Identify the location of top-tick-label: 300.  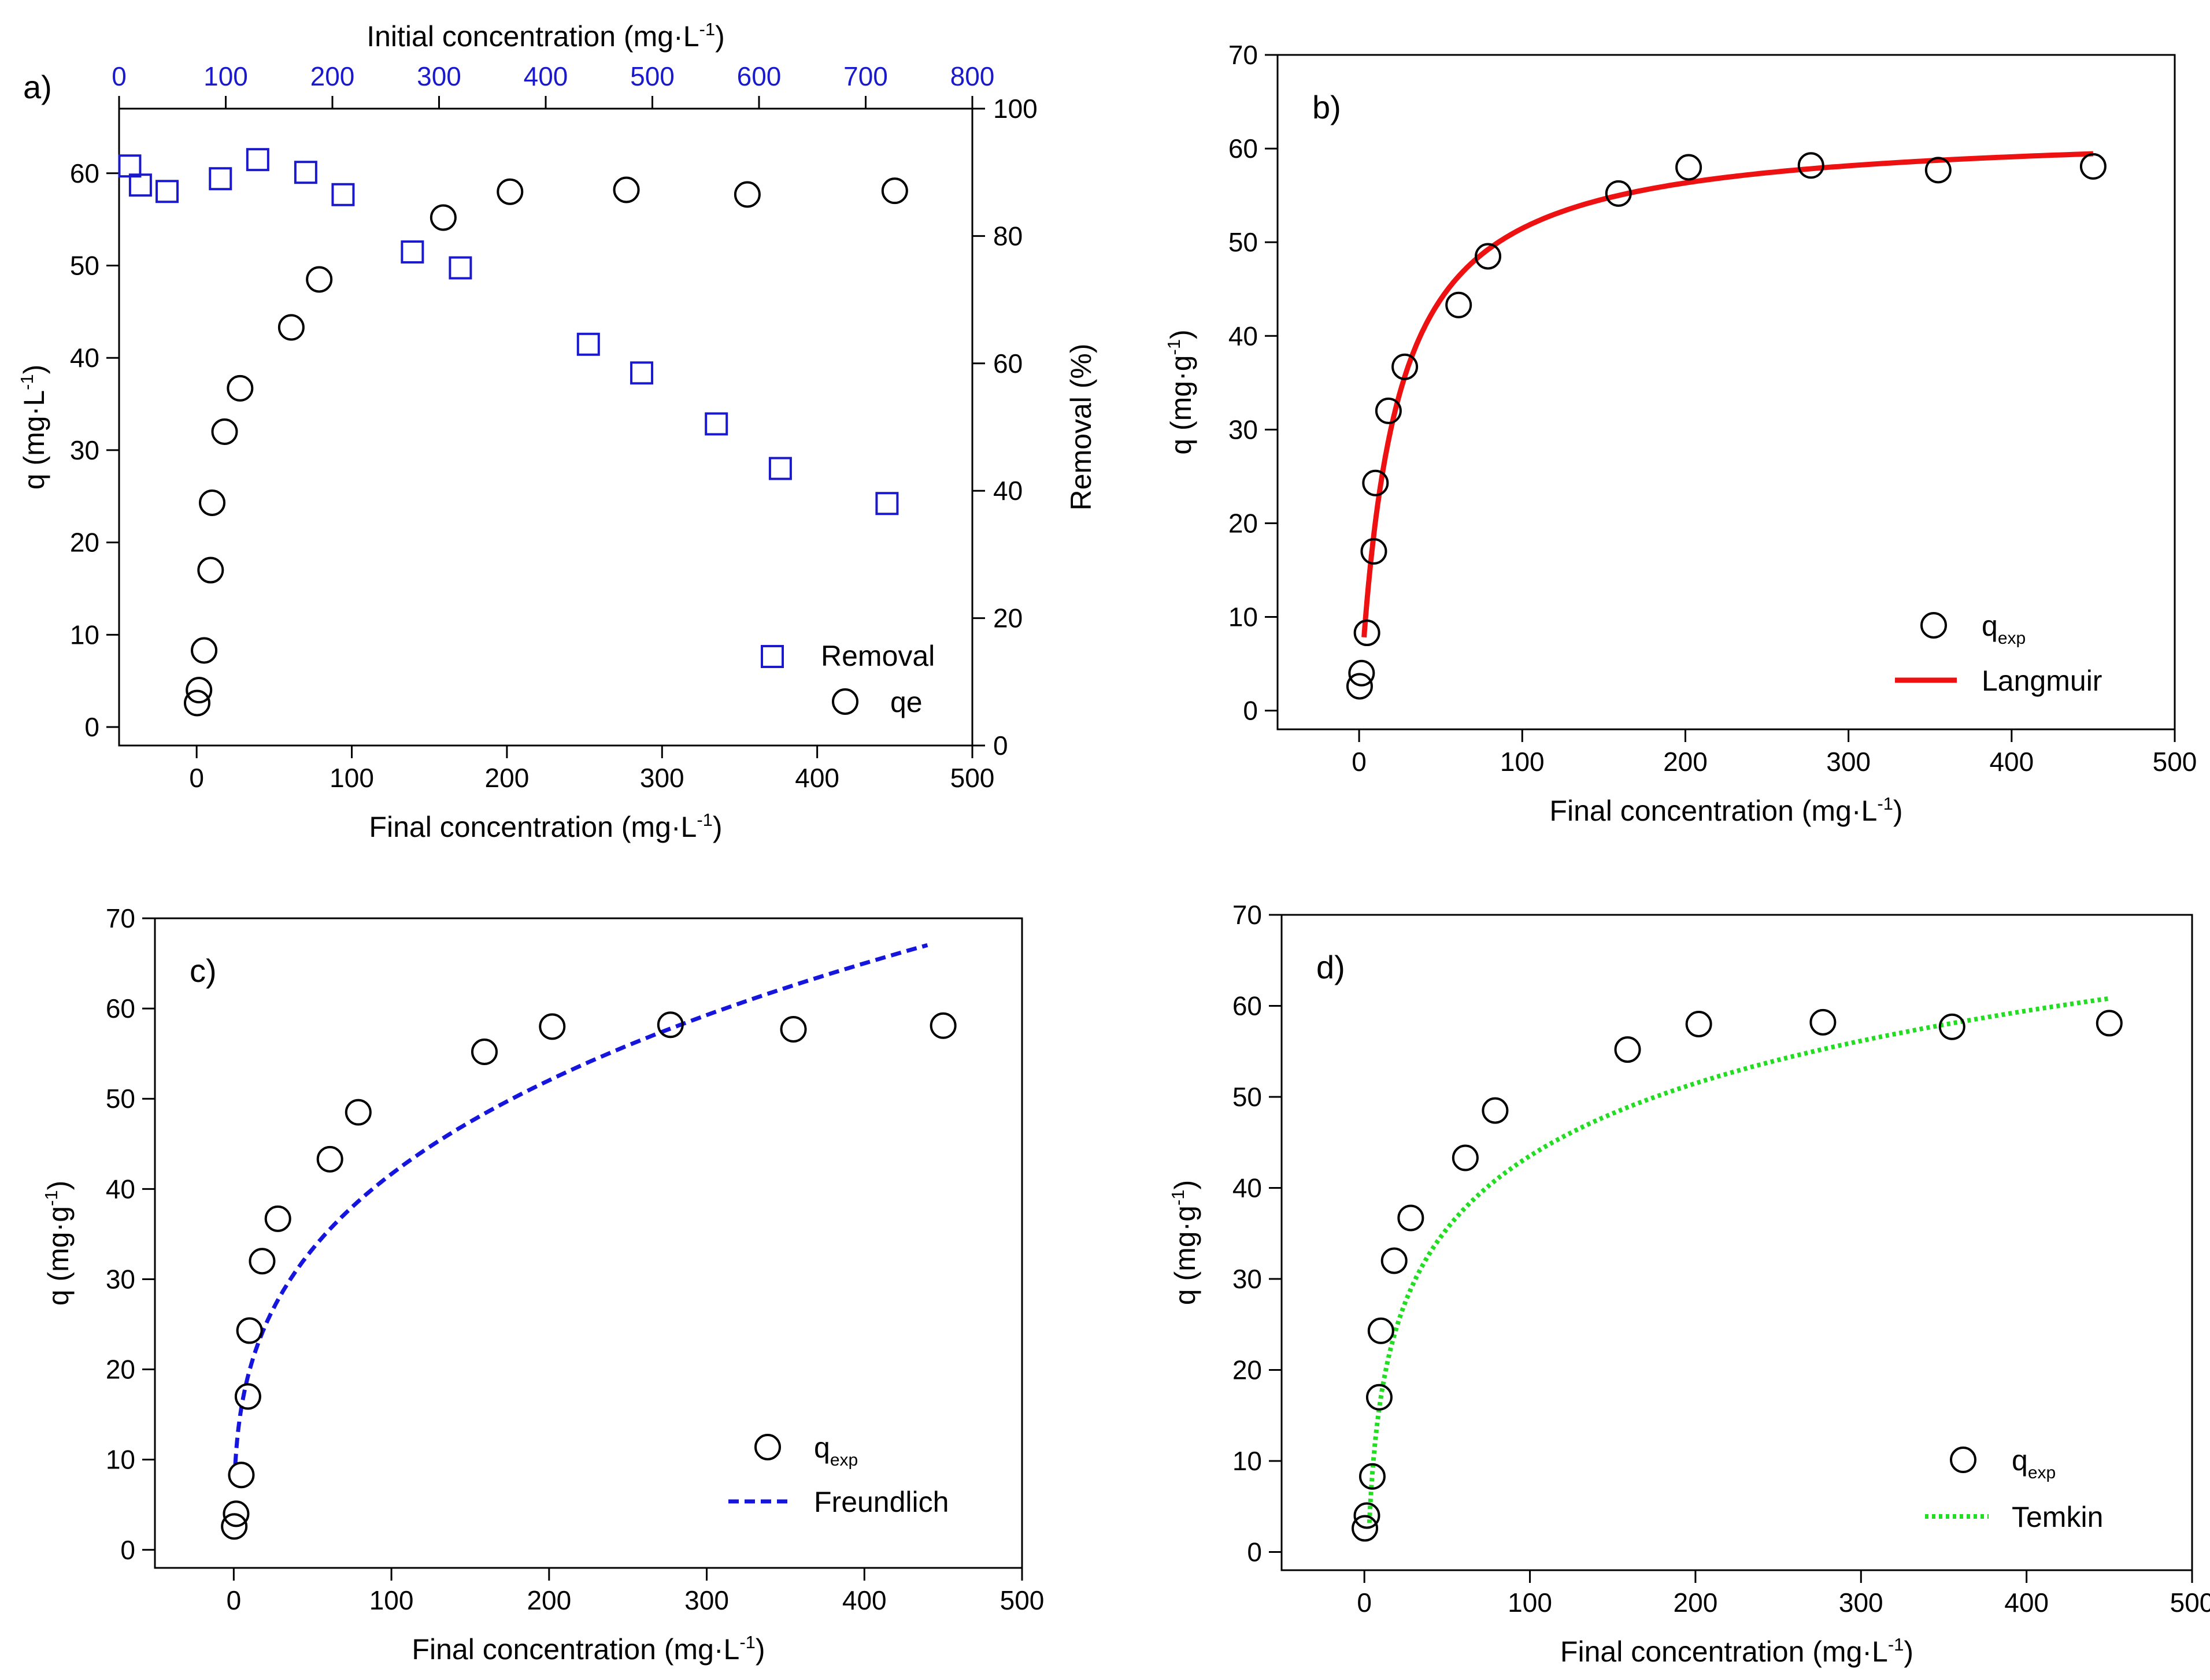
(439, 76).